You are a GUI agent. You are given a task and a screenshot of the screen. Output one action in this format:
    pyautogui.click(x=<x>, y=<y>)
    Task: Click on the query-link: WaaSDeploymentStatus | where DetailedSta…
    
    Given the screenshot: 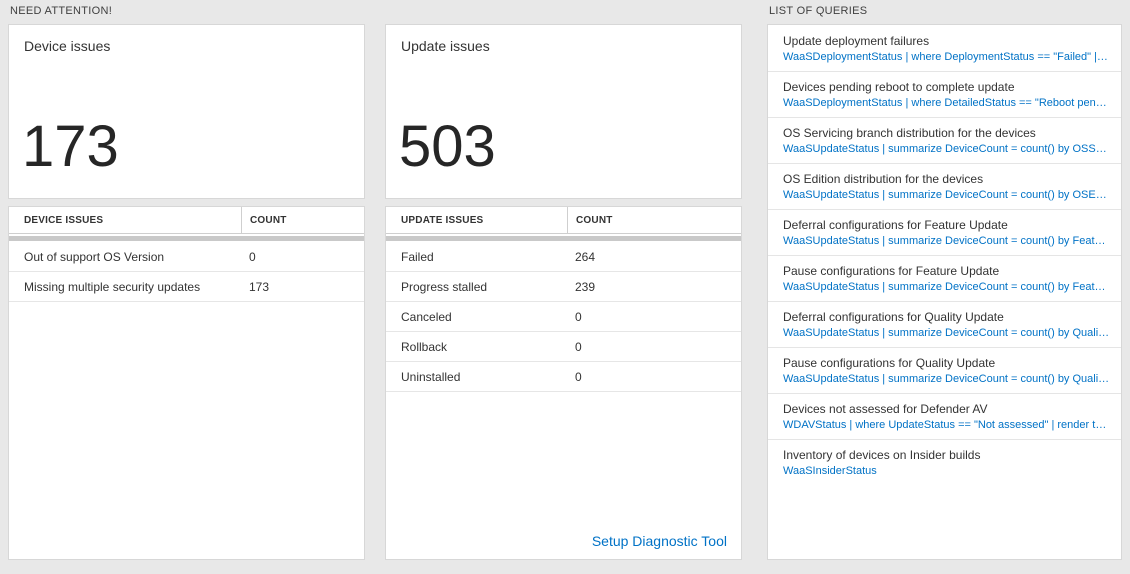 What is the action you would take?
    pyautogui.click(x=947, y=103)
    